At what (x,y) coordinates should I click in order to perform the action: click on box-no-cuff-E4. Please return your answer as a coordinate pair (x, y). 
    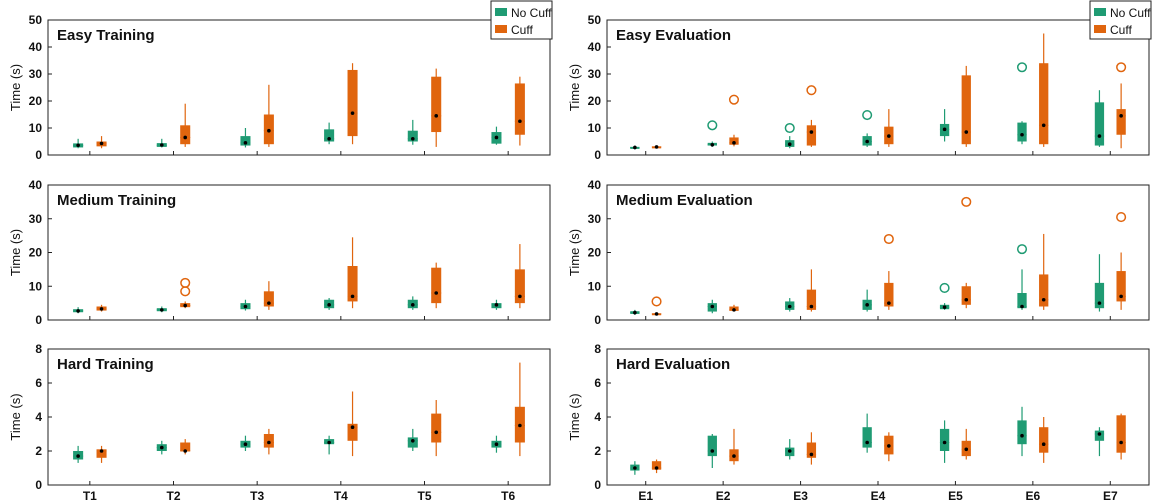
    Looking at the image, I should click on (867, 128).